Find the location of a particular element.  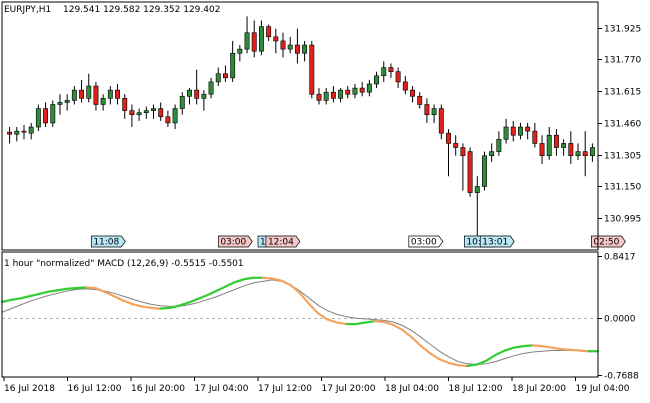

session-marker-label: 11:08 is located at coordinates (106, 243).